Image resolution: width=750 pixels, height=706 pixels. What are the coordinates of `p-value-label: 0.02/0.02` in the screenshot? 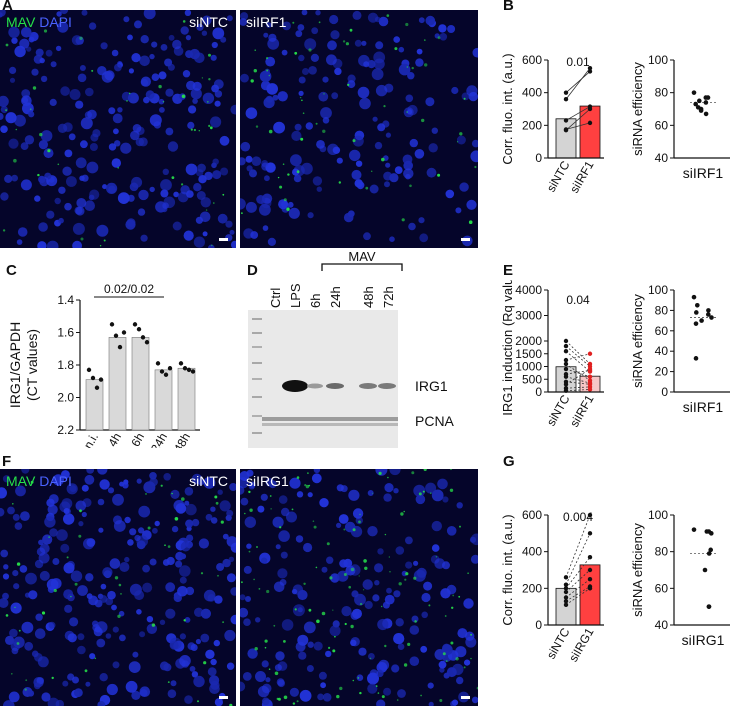 It's located at (129, 289).